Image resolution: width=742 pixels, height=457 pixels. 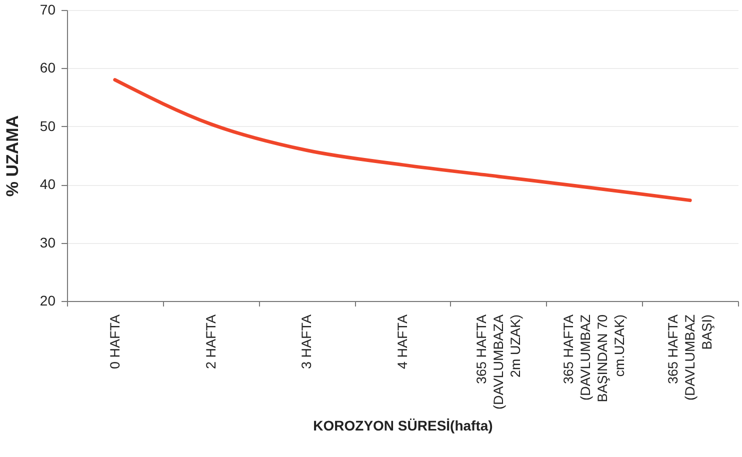 I want to click on x-tick-label: 0 HAFTA, so click(x=114, y=342).